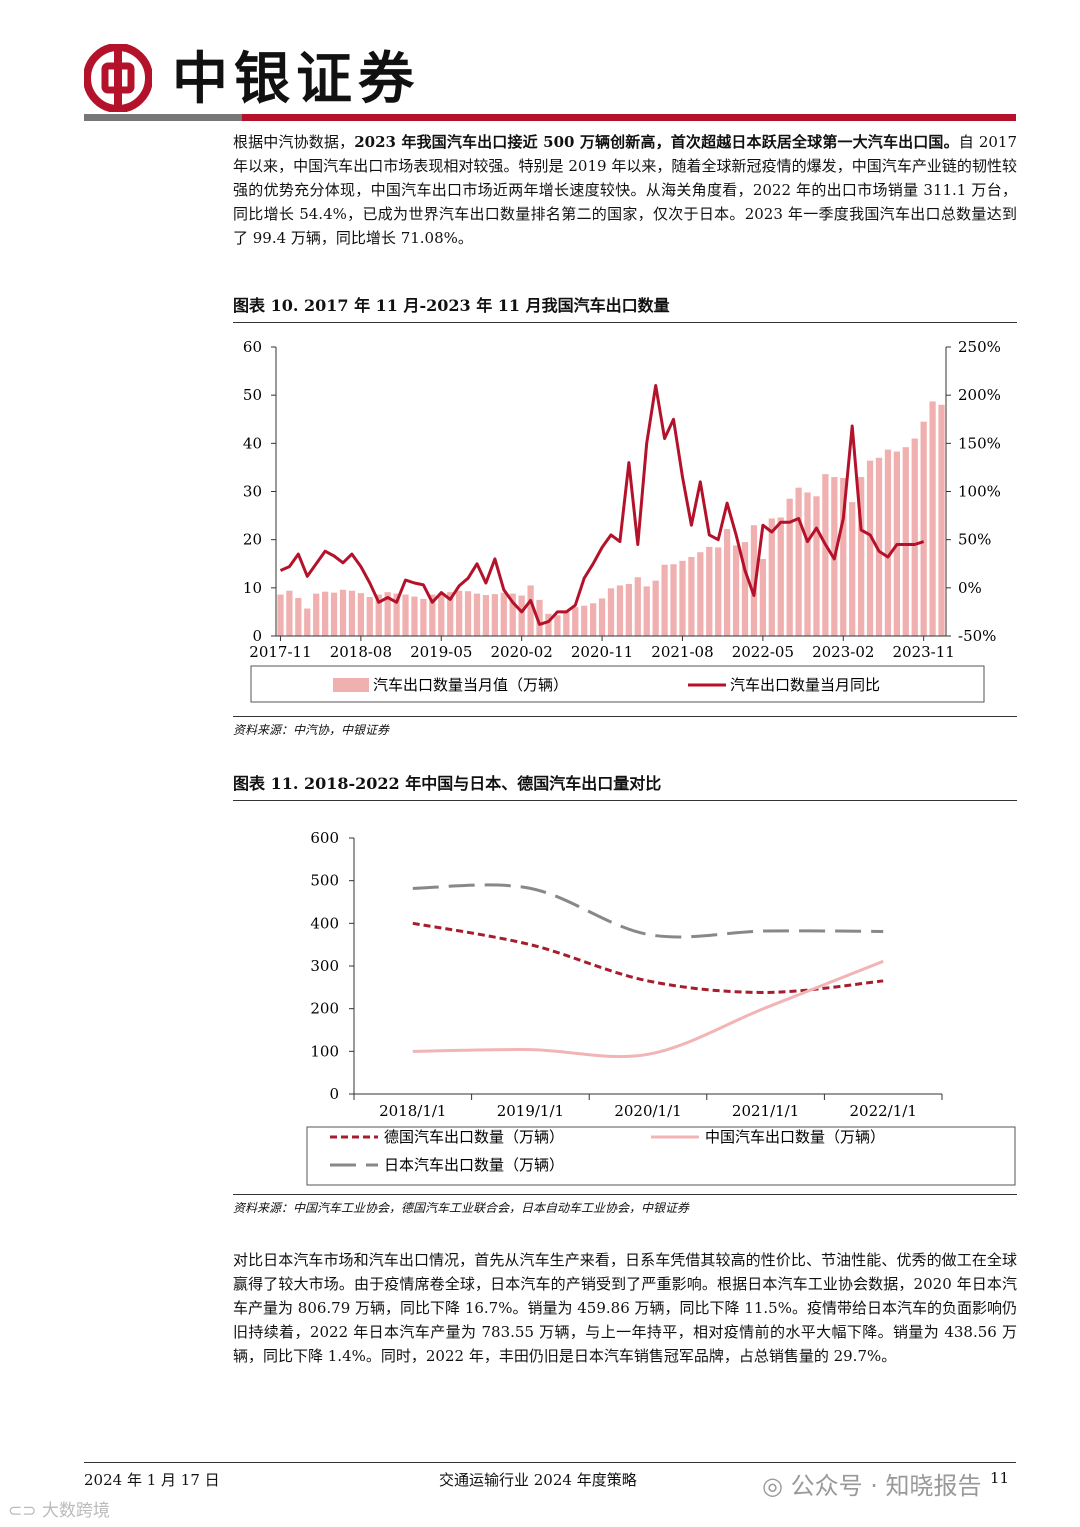 This screenshot has height=1527, width=1080. What do you see at coordinates (252, 347) in the screenshot?
I see `left-y-tick-label: 60` at bounding box center [252, 347].